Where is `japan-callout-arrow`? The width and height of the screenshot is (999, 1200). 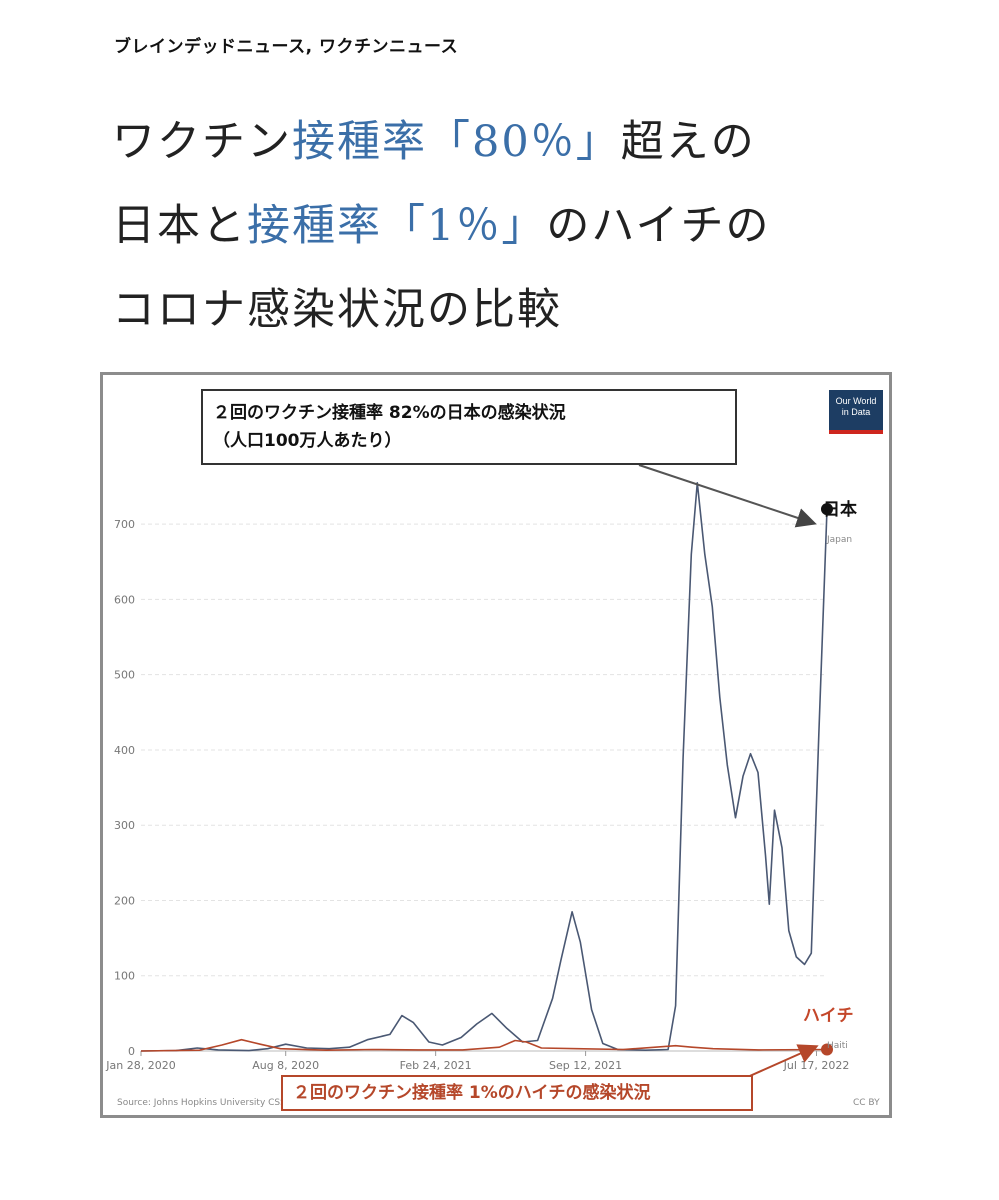
japan-callout-arrow is located at coordinates (727, 496).